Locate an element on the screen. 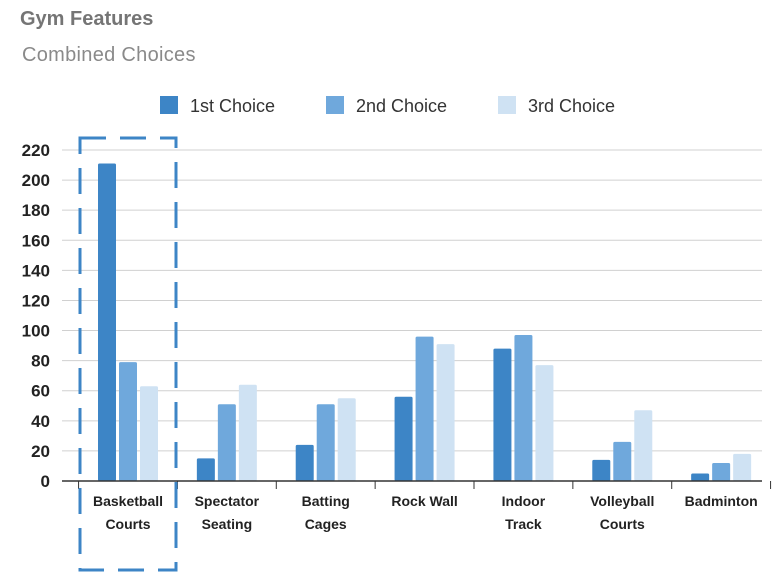 The height and width of the screenshot is (576, 775). y-tick-label: 40 is located at coordinates (40, 421).